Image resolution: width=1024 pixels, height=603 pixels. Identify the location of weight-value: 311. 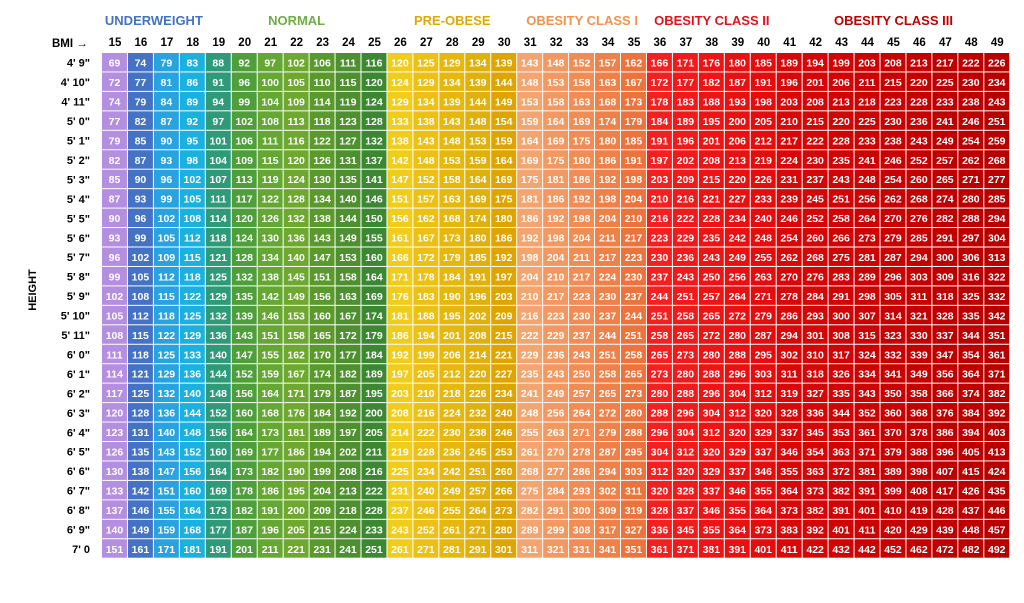
(633, 491).